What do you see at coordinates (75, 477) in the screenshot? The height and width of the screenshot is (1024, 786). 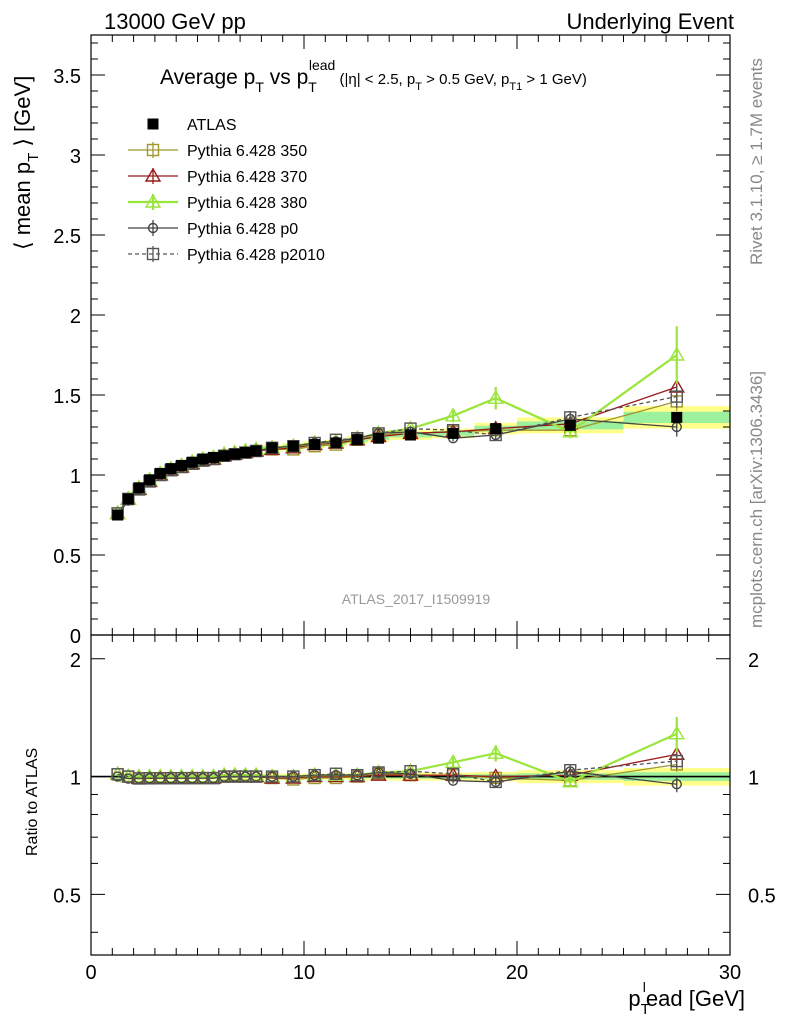 I see `y-tick-label: 1` at bounding box center [75, 477].